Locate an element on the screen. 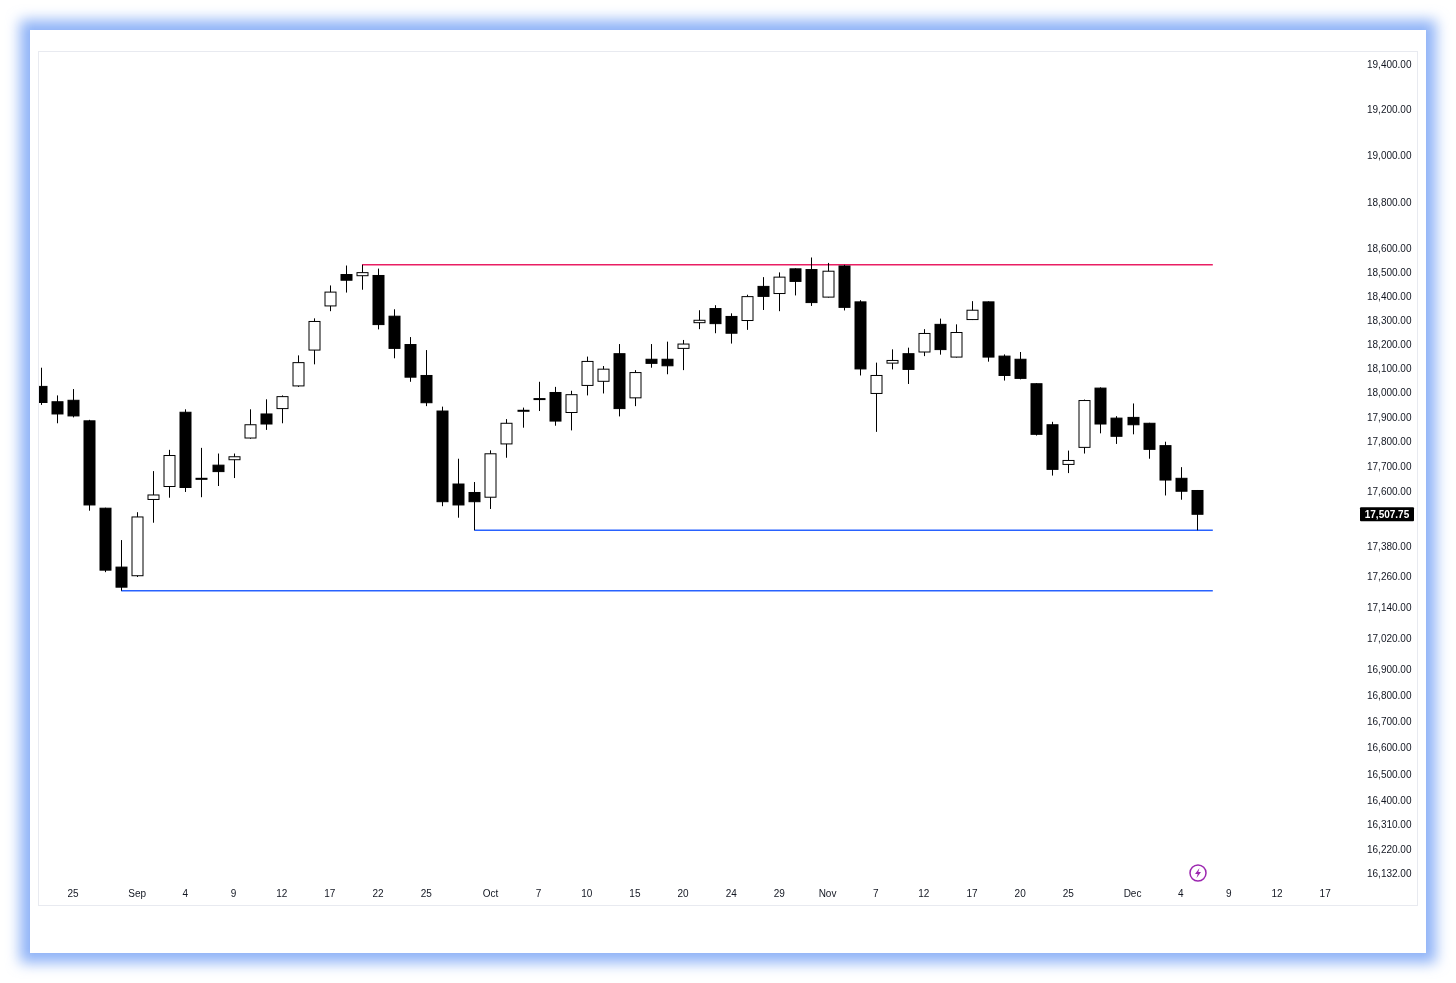 The image size is (1456, 983). y-tick-label: 18,400.00 is located at coordinates (1389, 296).